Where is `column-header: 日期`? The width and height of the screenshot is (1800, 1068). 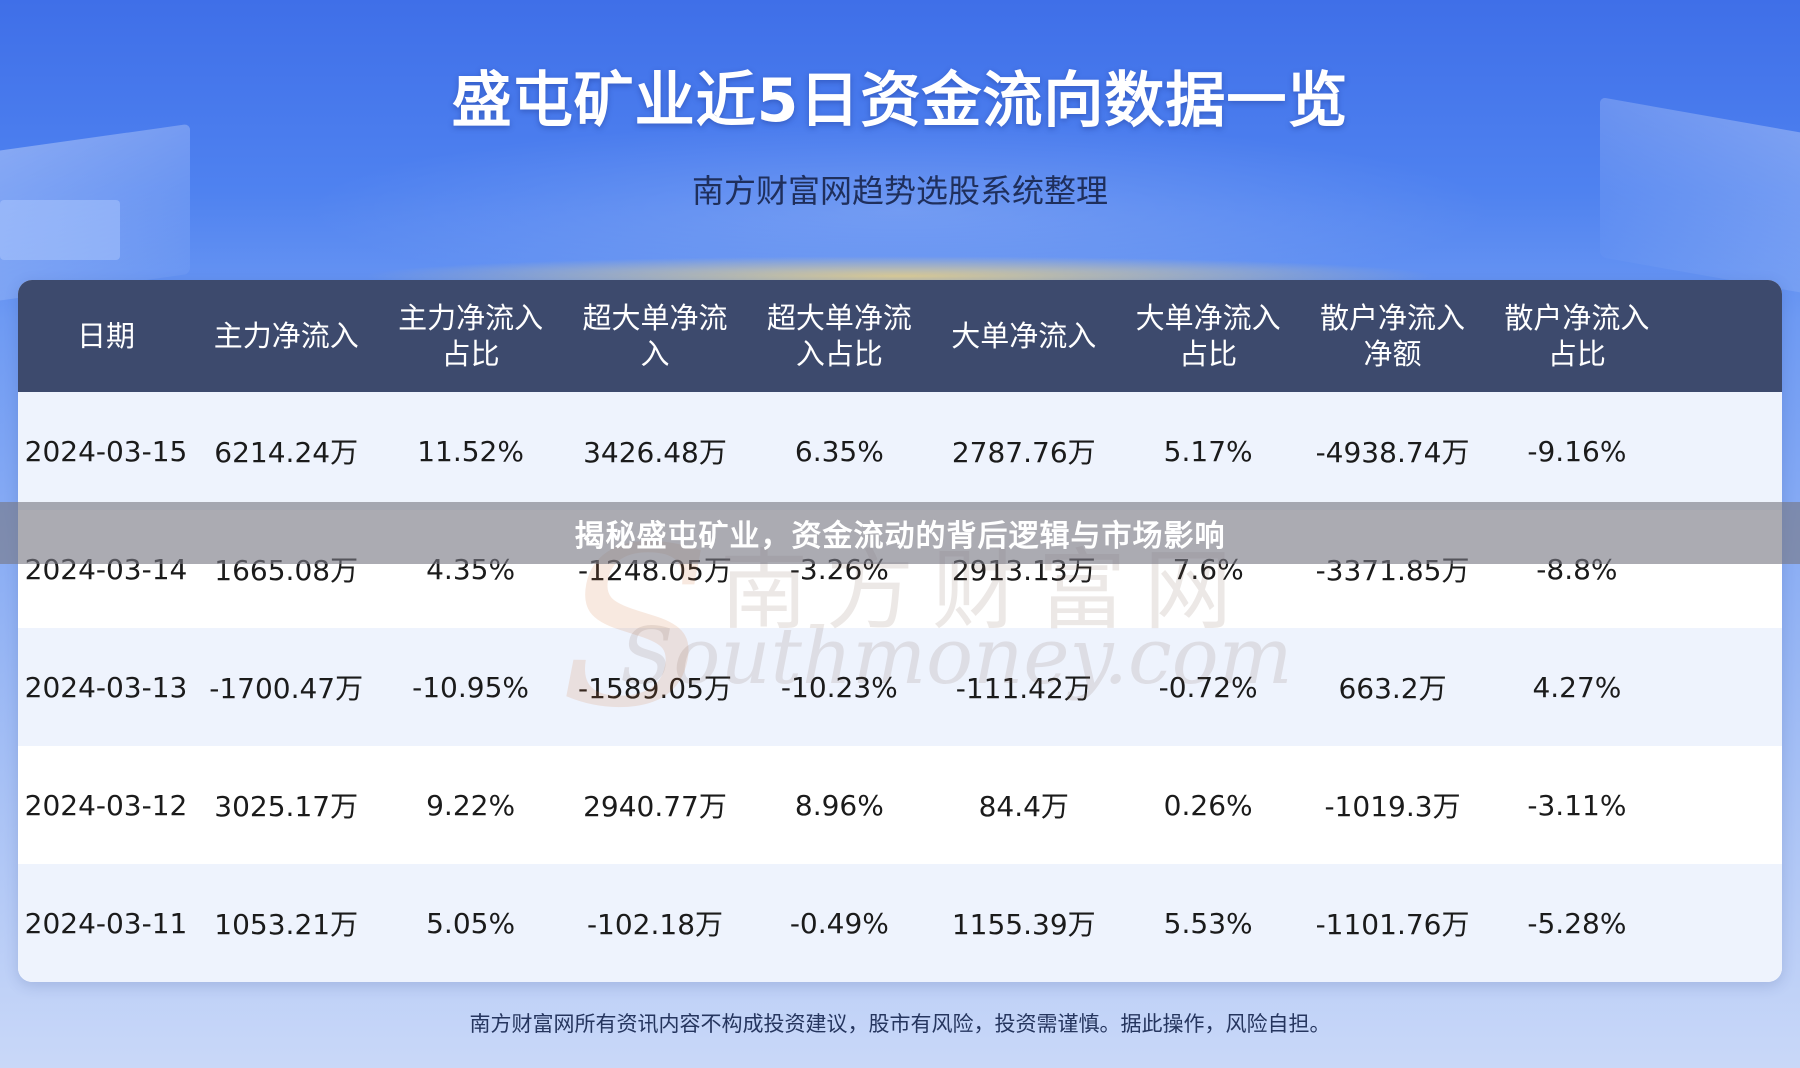 column-header: 日期 is located at coordinates (105, 336).